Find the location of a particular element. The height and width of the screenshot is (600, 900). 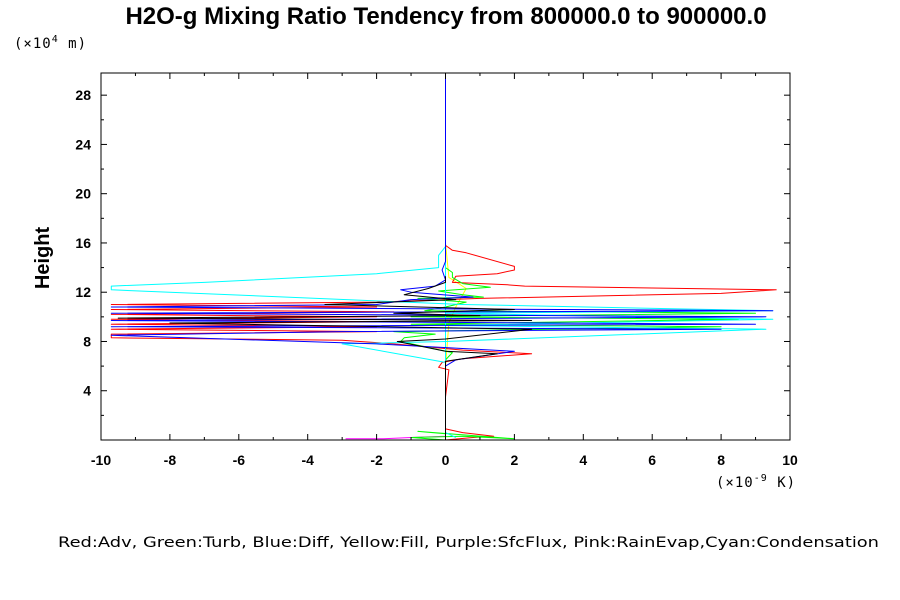

x-unit-exponent: -9 is located at coordinates (761, 478).